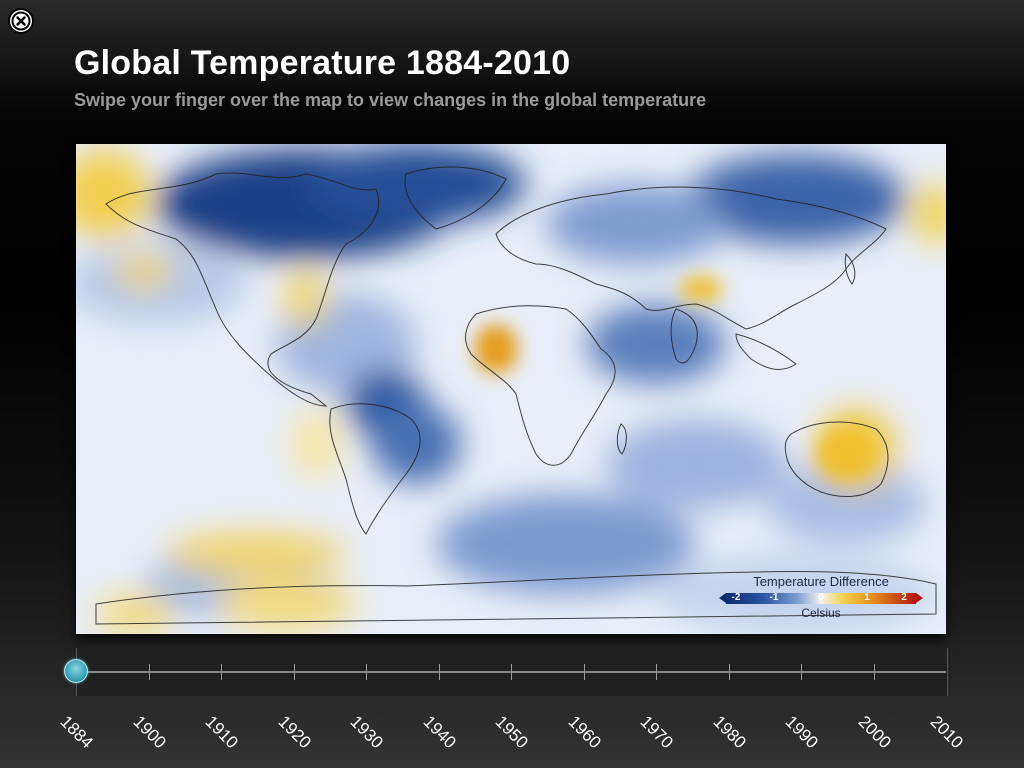 The height and width of the screenshot is (768, 1024). What do you see at coordinates (919, 598) in the screenshot?
I see `legend-arrow-right-icon` at bounding box center [919, 598].